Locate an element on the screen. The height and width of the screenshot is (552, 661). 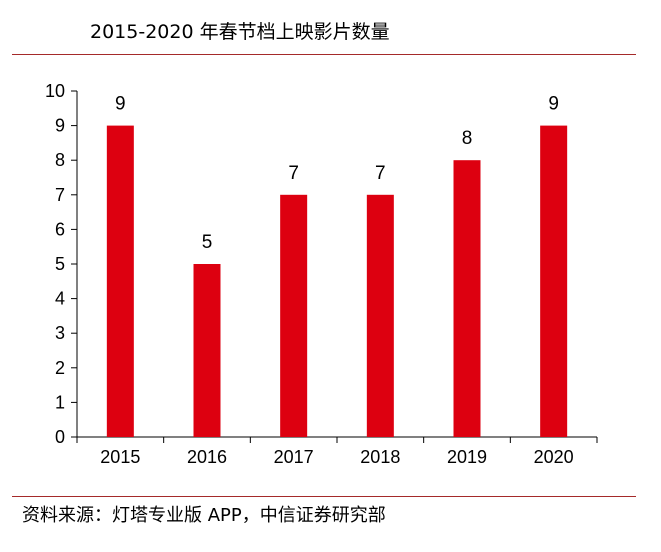
y-axis: 0 1 2 3 4 5 6 7 8 9 10 is located at coordinates (61, 264).